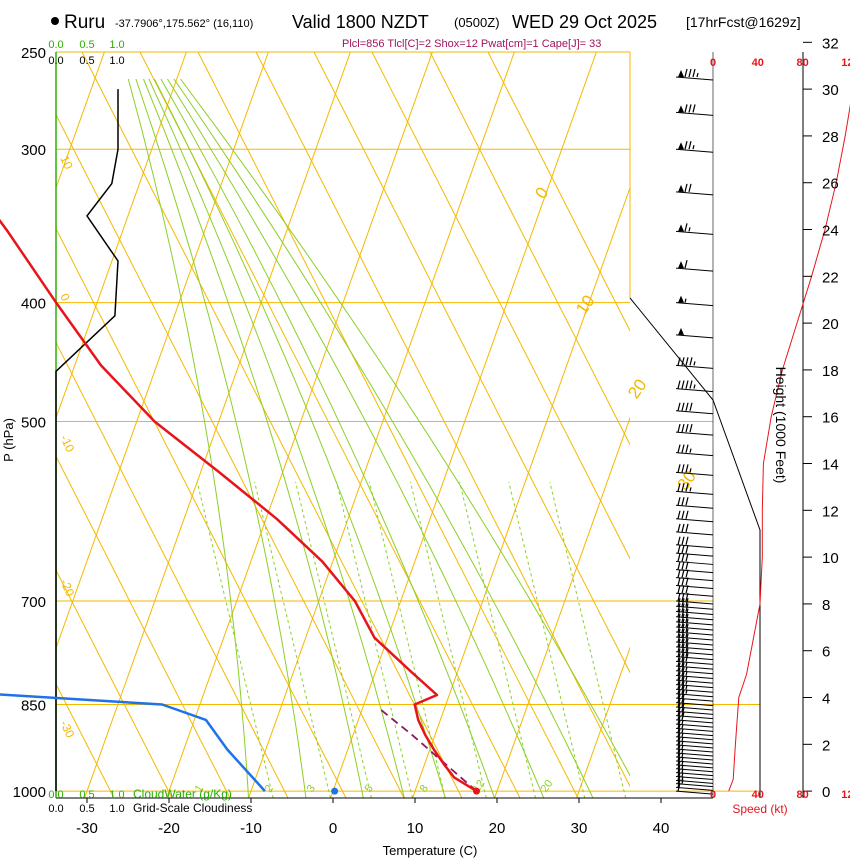 This screenshot has width=850, height=860. What do you see at coordinates (802, 795) in the screenshot?
I see `speed-tick-label-bottom: 80` at bounding box center [802, 795].